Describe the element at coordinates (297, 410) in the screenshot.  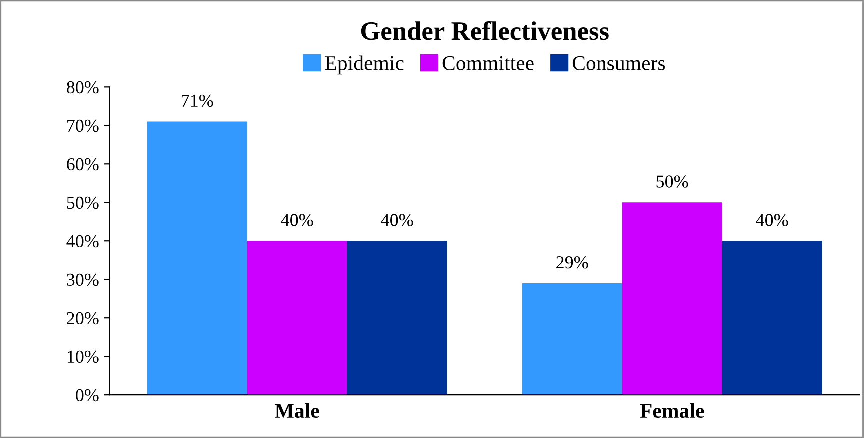
I see `x-tick-label: Male` at that location.